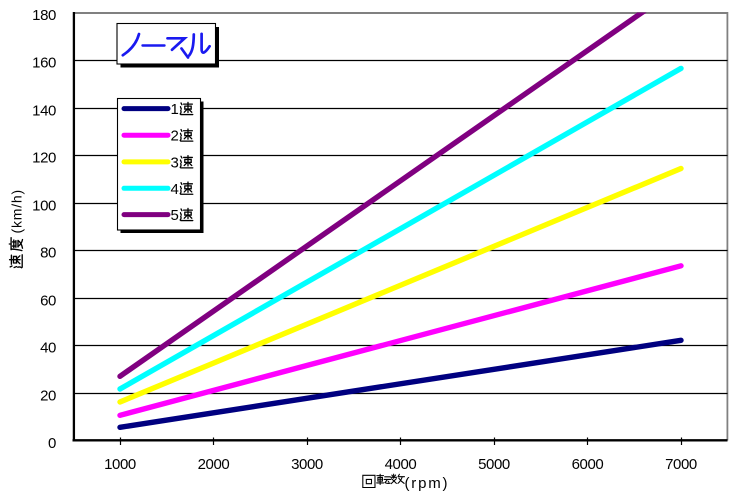  What do you see at coordinates (48, 301) in the screenshot?
I see `svg-text: 60` at bounding box center [48, 301].